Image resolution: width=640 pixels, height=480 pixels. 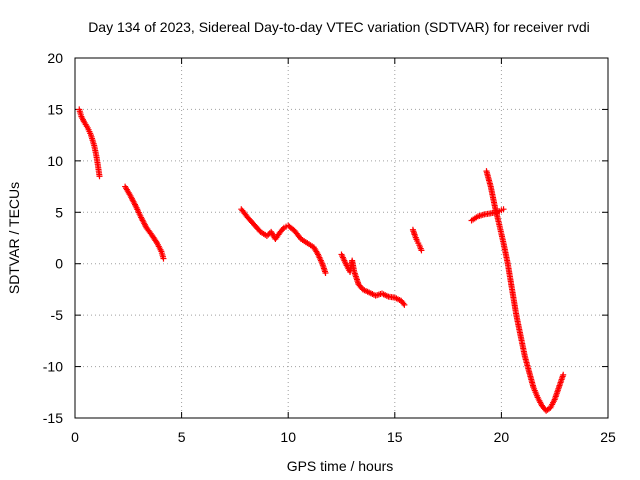 I want to click on x-tick-labels: 0 5 10 15 20 25, so click(x=343, y=437).